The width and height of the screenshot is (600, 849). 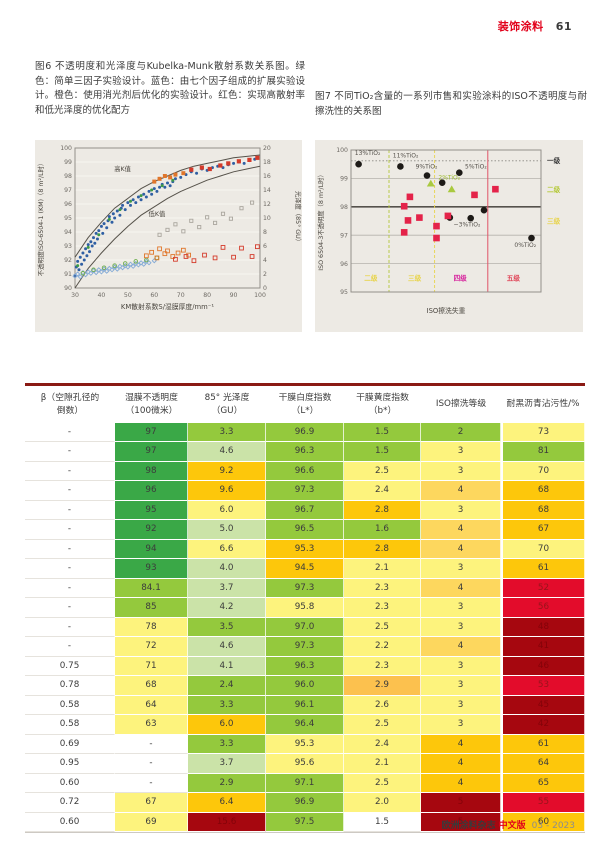 What do you see at coordinates (382, 530) in the screenshot?
I see `table-cell: 1.6` at bounding box center [382, 530].